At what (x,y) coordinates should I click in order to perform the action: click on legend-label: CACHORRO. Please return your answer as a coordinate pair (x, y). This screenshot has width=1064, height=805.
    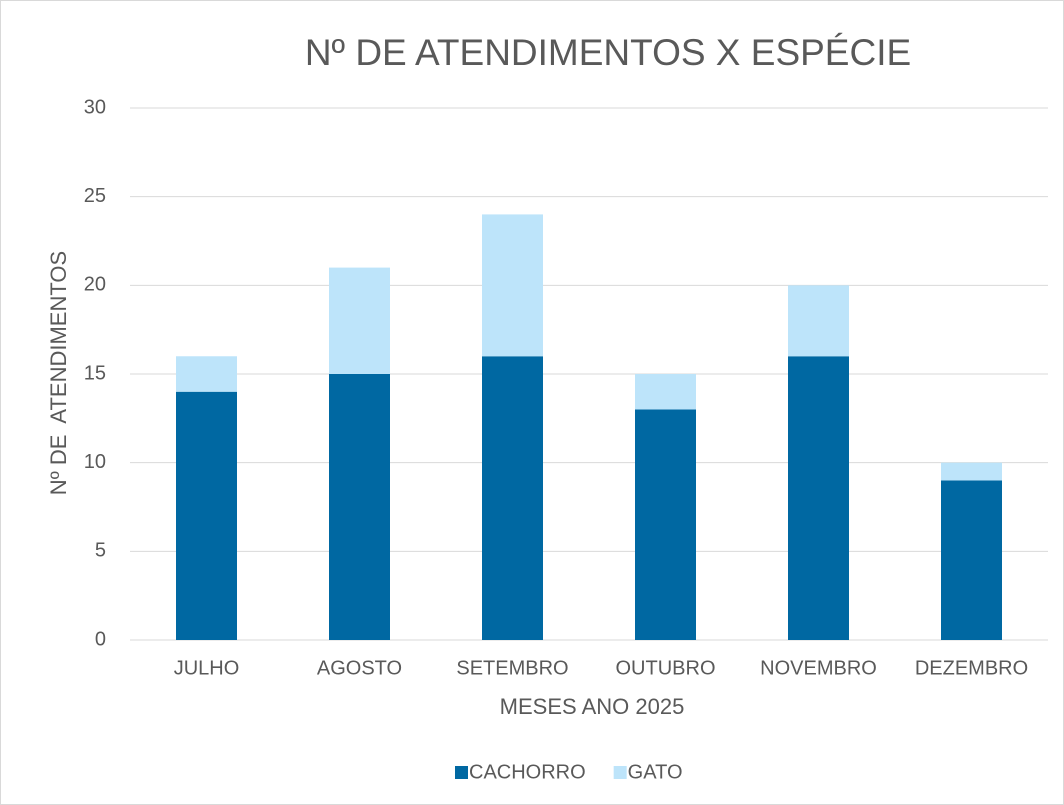
    Looking at the image, I should click on (527, 772).